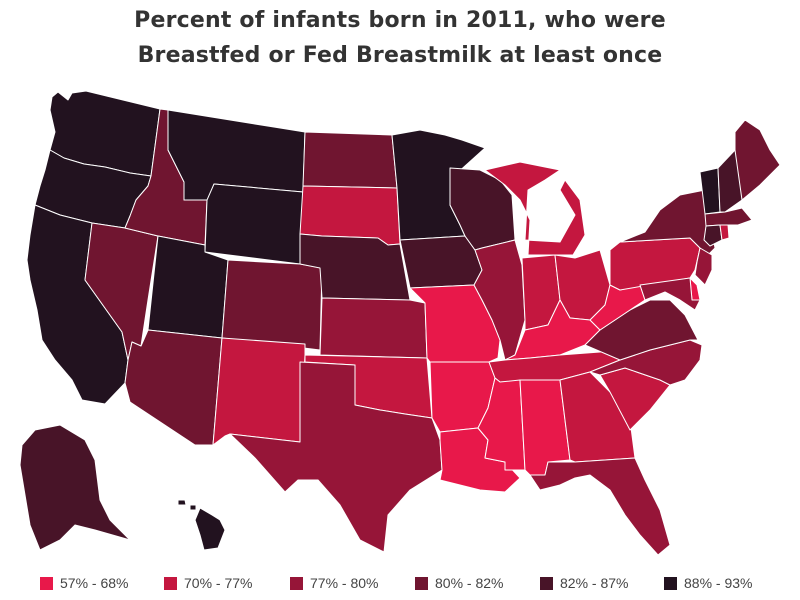  I want to click on legend-item-0: 57% - 68%, so click(84, 583).